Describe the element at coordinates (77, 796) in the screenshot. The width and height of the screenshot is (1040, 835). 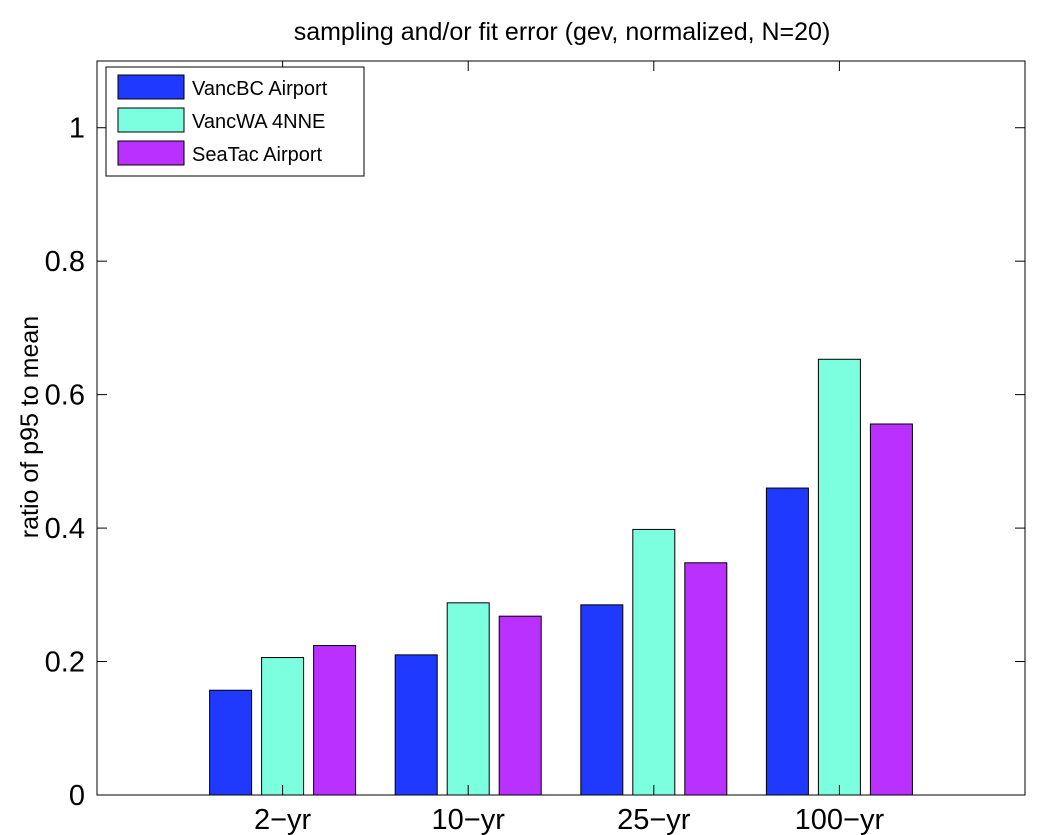
I see `y-tick-label: 0` at that location.